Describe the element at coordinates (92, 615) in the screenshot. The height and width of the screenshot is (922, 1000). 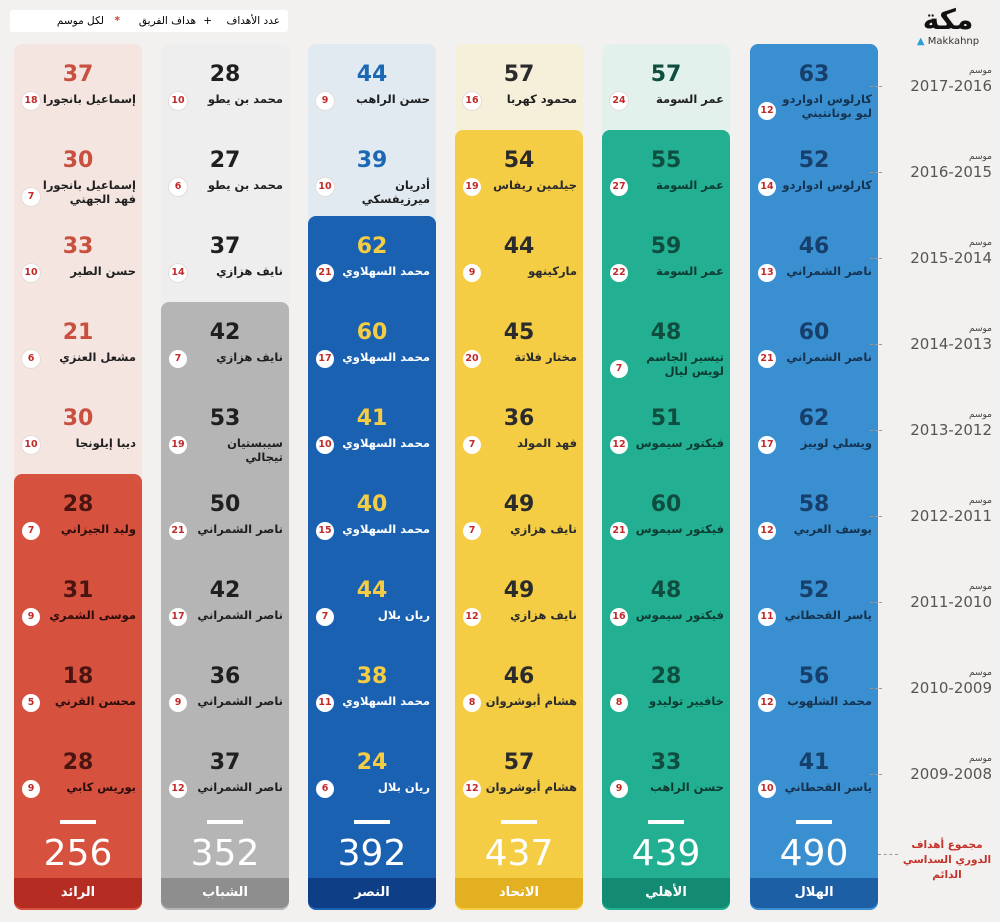
I see `scorer-name: موسى الشمري` at that location.